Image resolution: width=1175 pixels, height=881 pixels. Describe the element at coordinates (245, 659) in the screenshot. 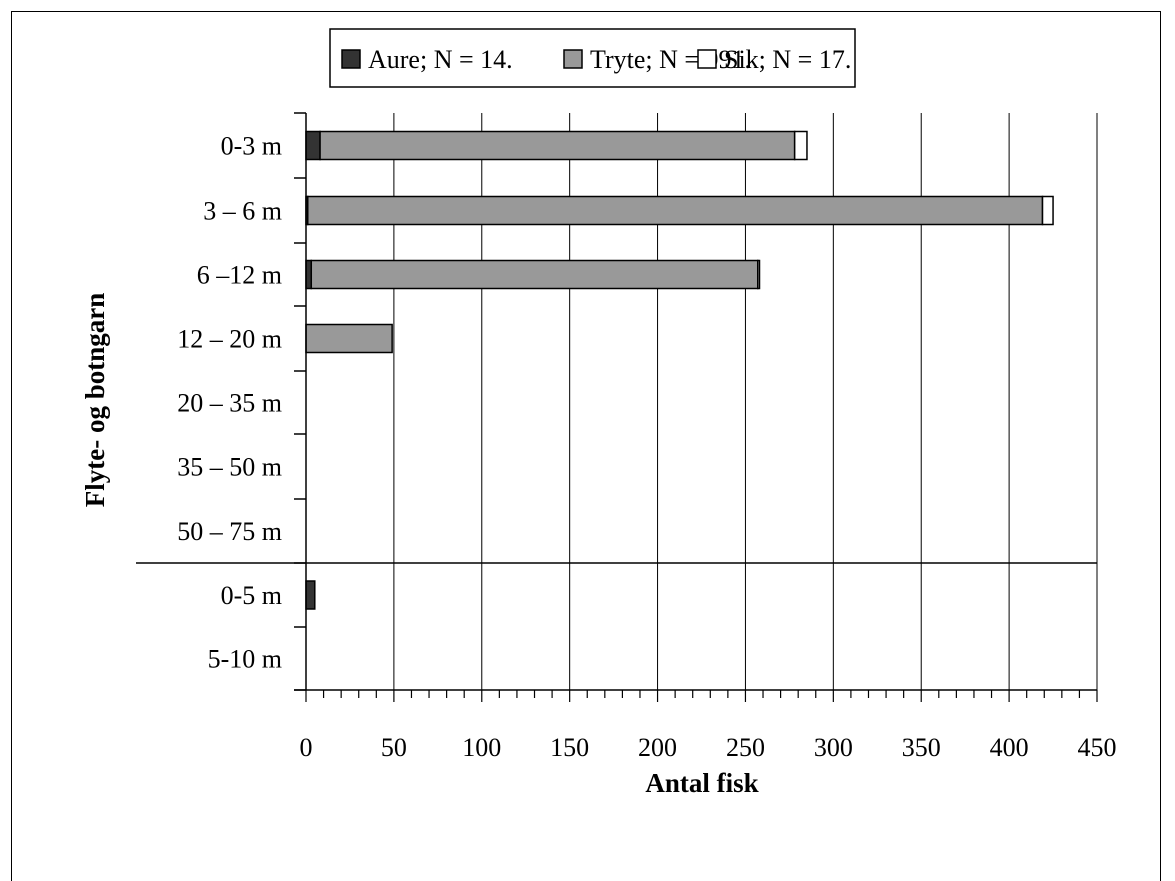

I see `y-tick-label: 5-10 m` at that location.